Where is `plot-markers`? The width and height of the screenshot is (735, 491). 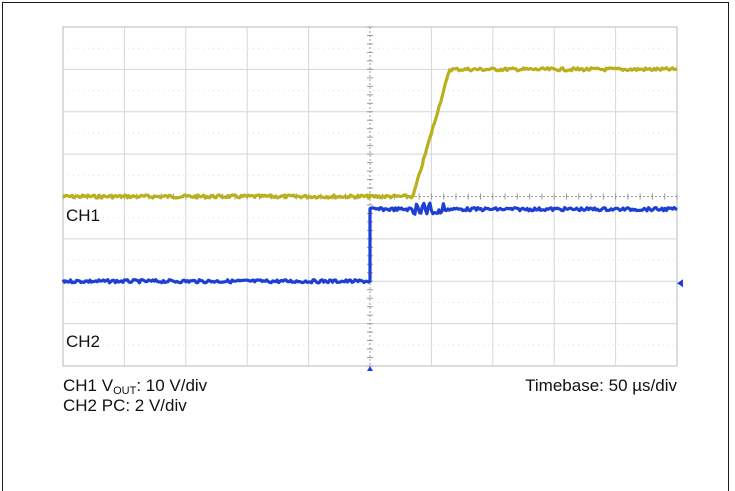 plot-markers is located at coordinates (525, 325).